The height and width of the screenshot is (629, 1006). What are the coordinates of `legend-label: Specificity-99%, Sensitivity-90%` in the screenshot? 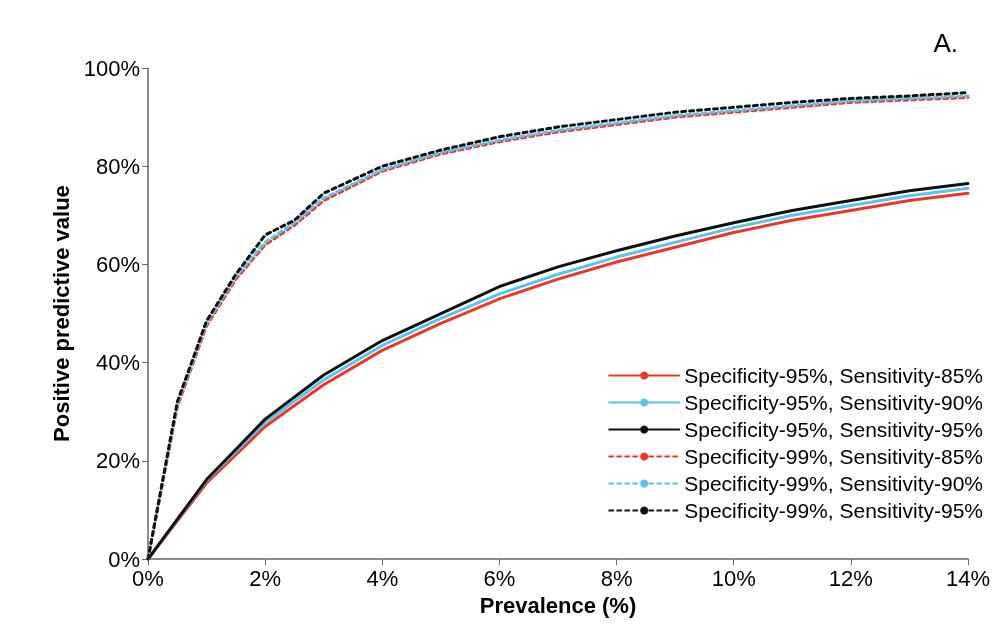 It's located at (833, 483).